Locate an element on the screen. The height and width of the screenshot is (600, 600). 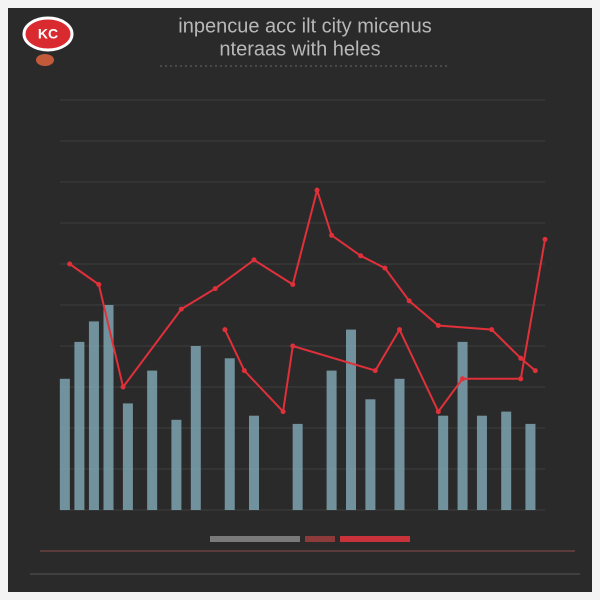
svg-text: KC is located at coordinates (48, 34).